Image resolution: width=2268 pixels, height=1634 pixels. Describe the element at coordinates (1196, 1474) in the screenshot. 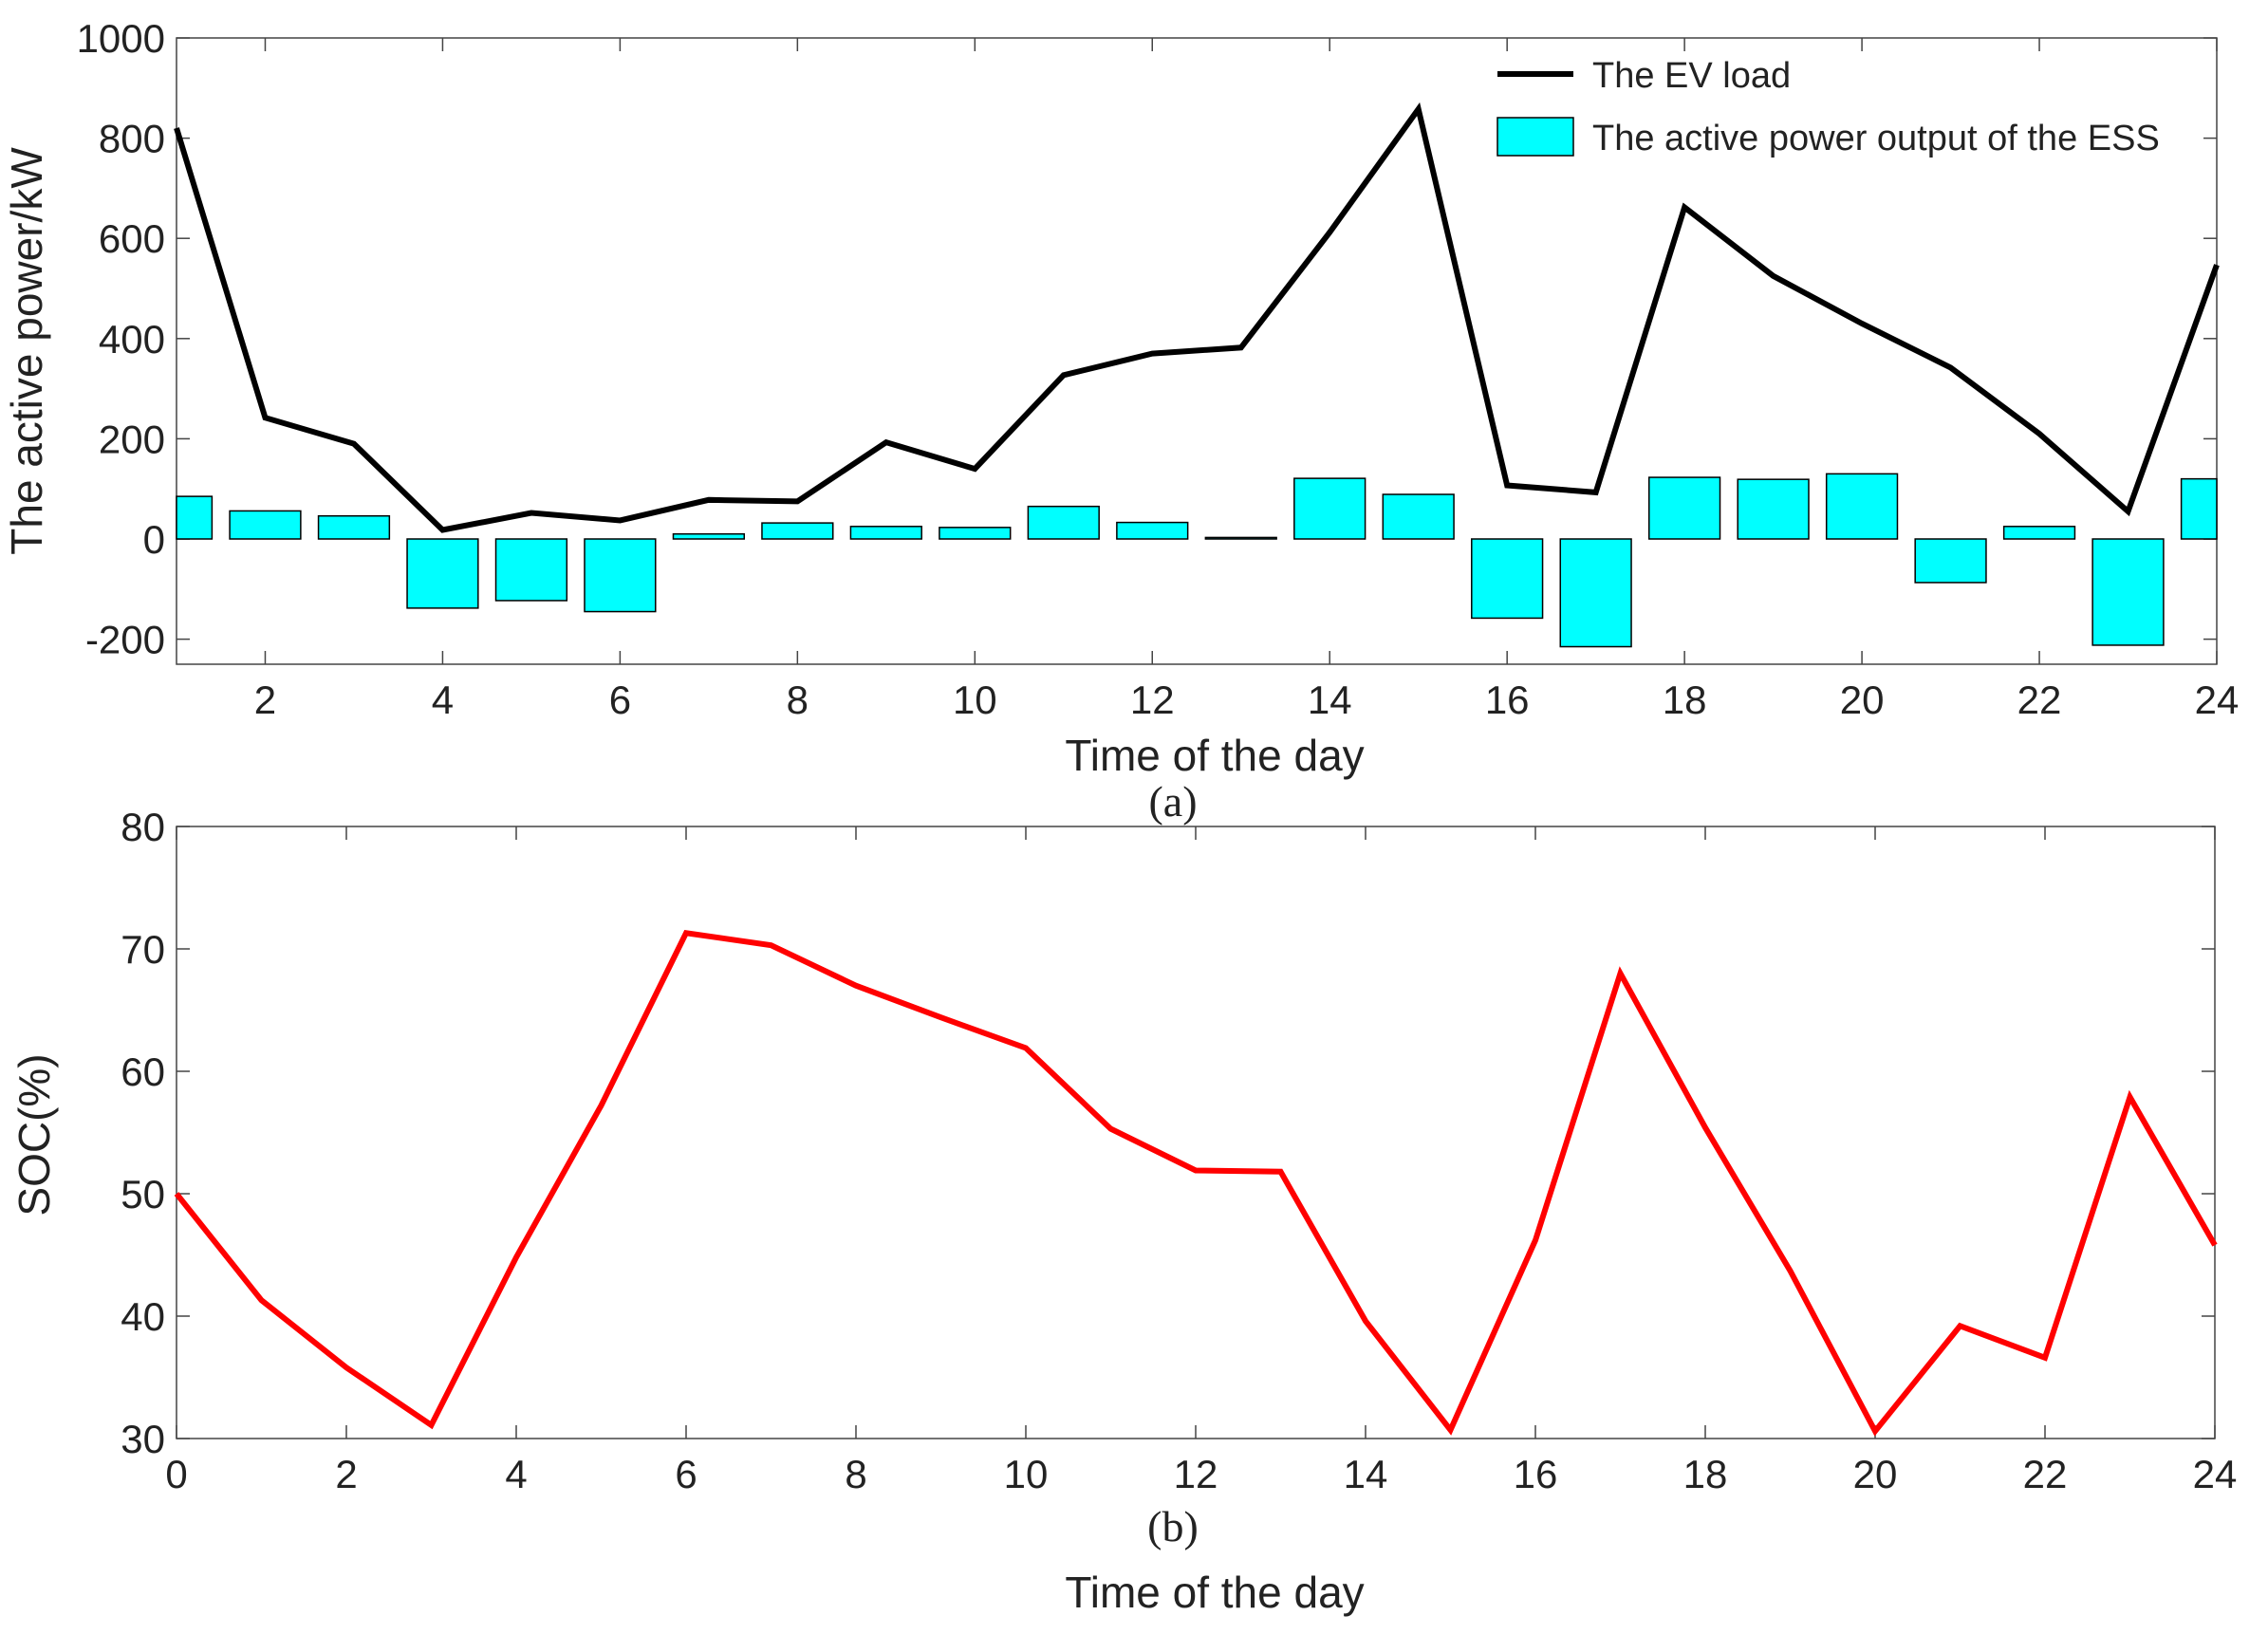

I see `x-tick-label: 12` at that location.